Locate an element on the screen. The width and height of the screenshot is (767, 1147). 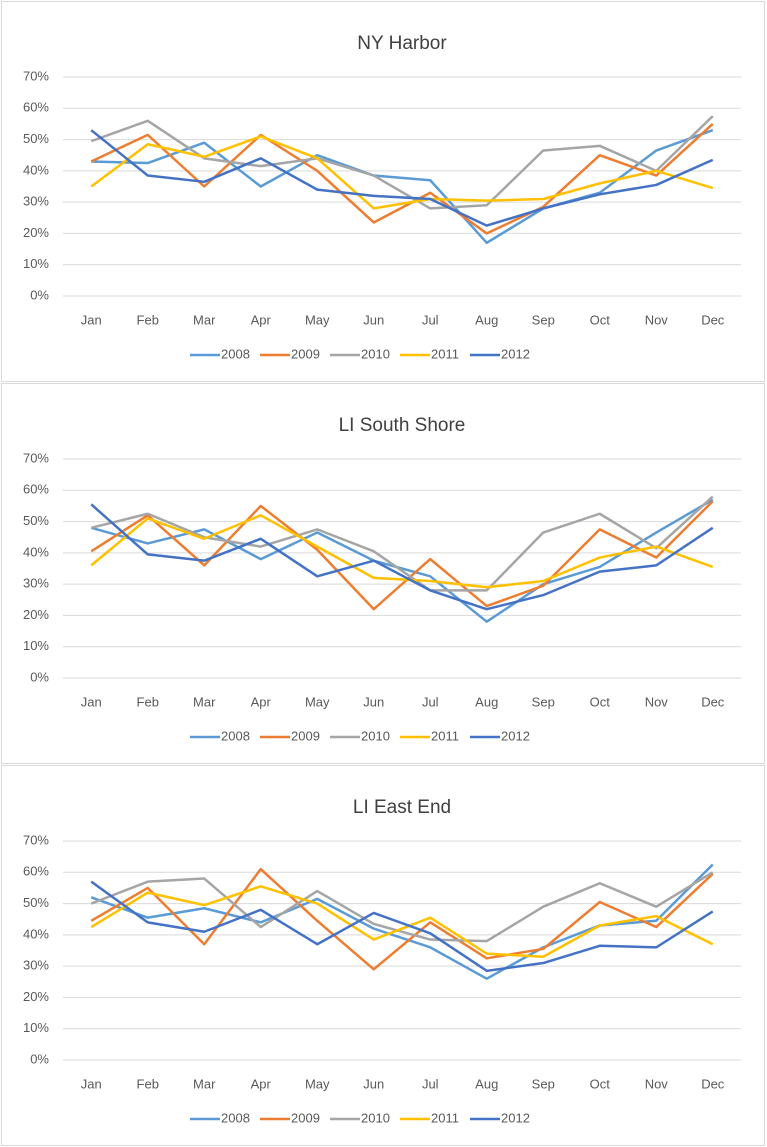
chart-title: LI South Shore is located at coordinates (402, 425).